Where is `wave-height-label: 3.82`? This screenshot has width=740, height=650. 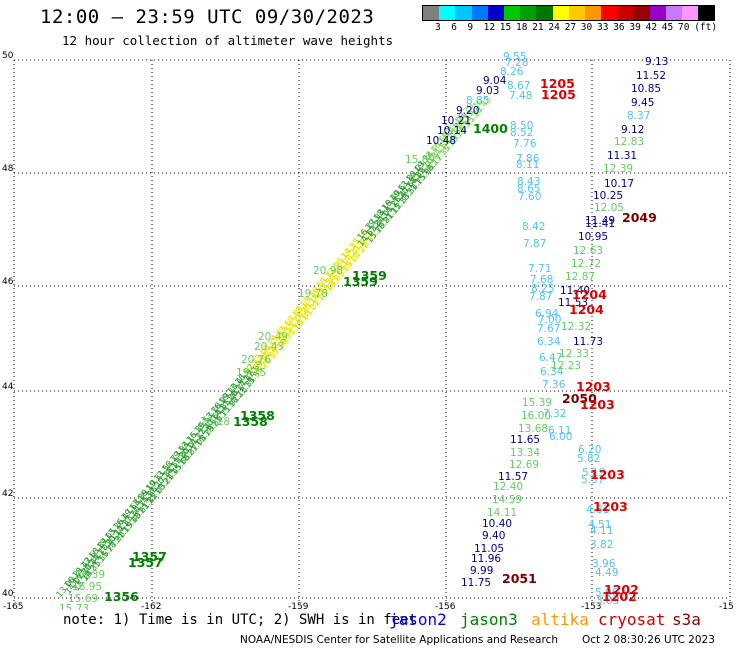
wave-height-label: 3.82 is located at coordinates (601, 545).